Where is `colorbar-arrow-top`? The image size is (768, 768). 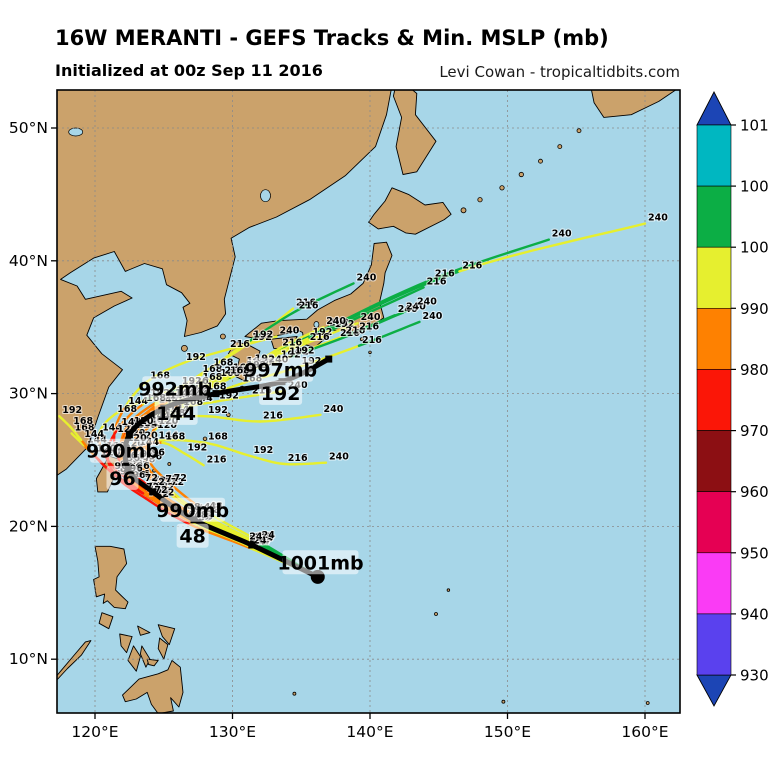
colorbar-arrow-top is located at coordinates (714, 108).